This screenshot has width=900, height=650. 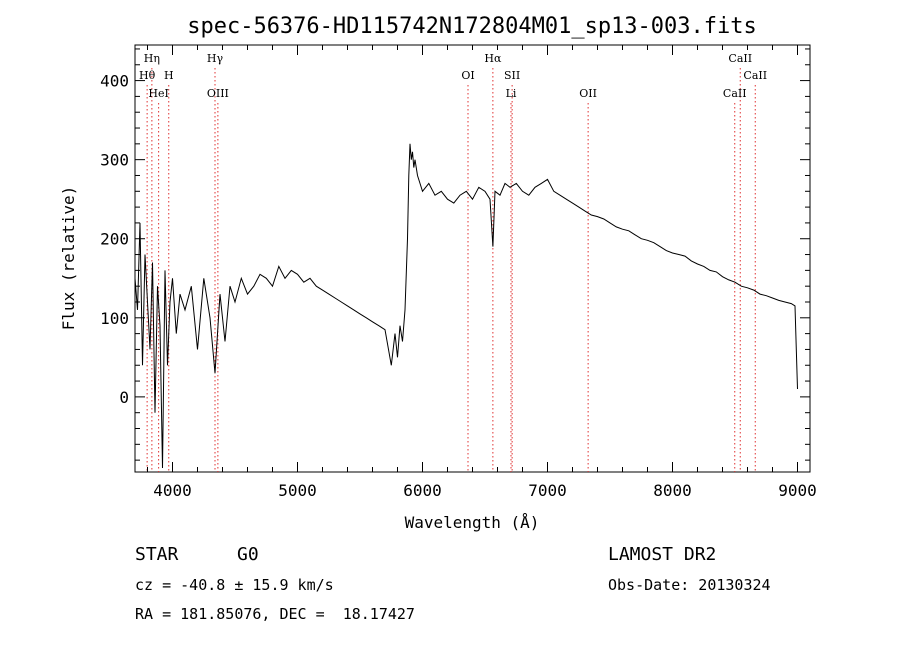 I want to click on survey-label: LAMOST DR2, so click(x=662, y=554).